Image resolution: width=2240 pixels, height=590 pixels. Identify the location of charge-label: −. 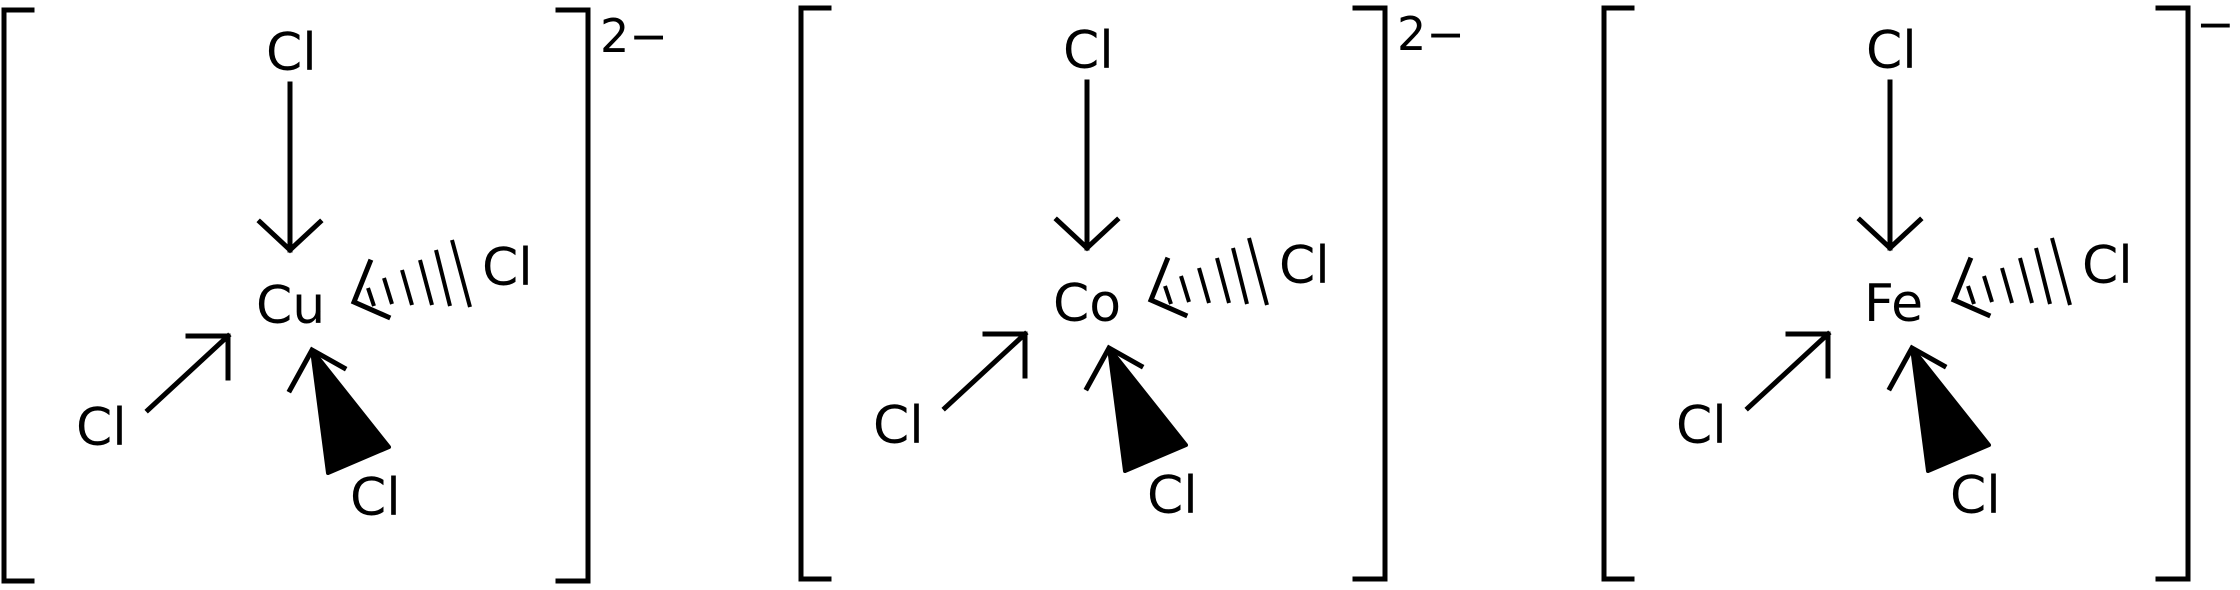
(2215, 25).